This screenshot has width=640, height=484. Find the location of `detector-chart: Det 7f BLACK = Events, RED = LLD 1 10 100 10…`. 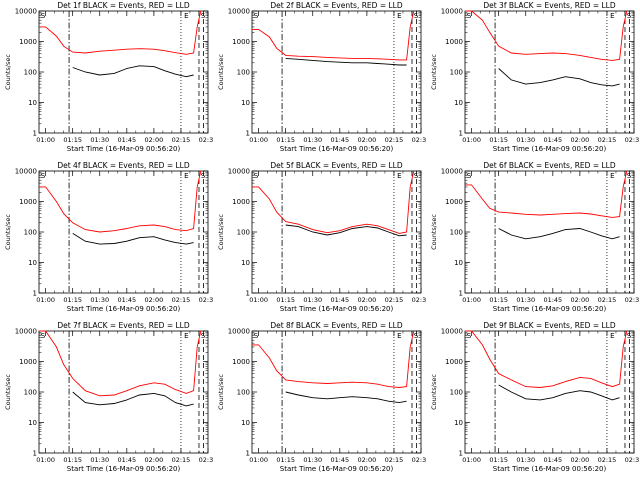

detector-chart: Det 7f BLACK = Events, RED = LLD 1 10 100 10… is located at coordinates (110, 397).